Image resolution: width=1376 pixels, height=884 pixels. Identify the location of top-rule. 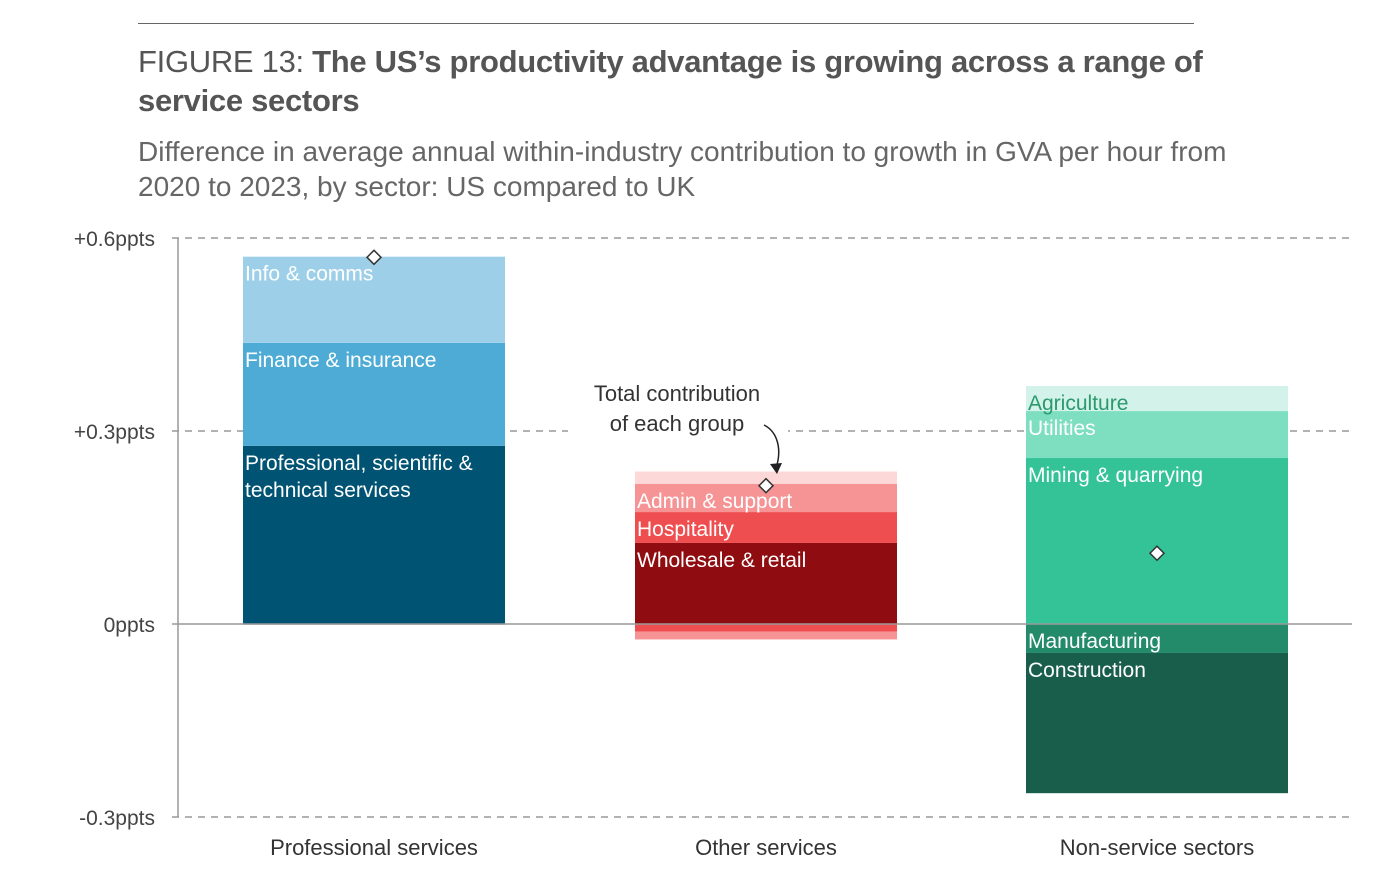
(666, 23).